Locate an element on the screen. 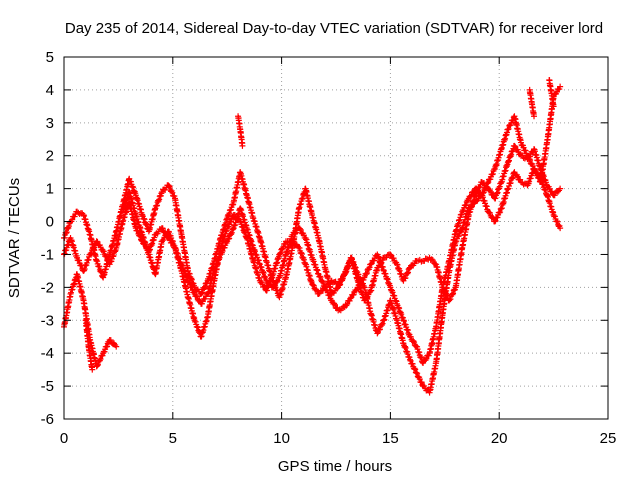  y-tick-label: -6 is located at coordinates (47, 419).